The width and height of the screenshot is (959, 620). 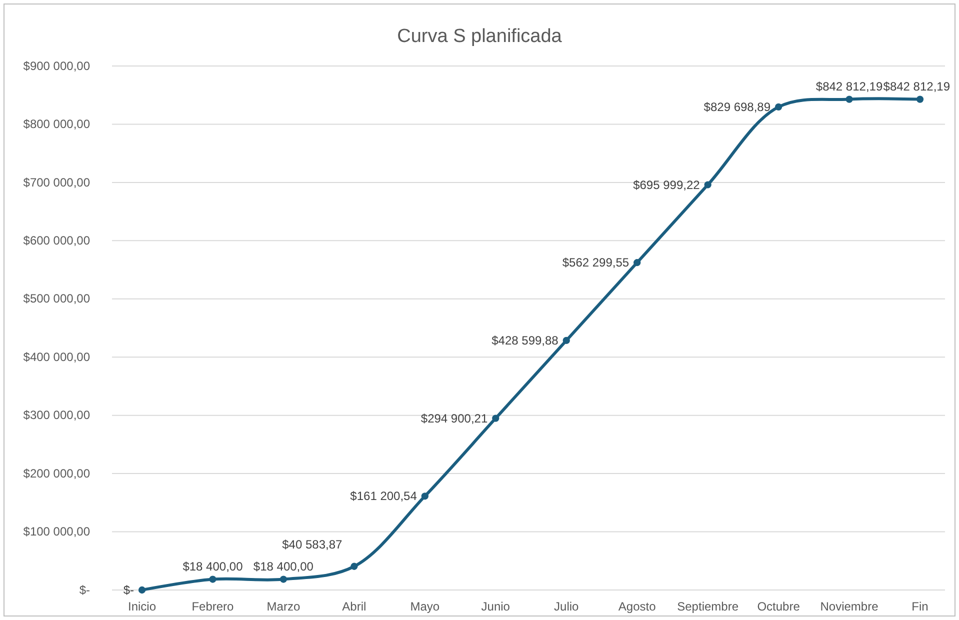 I want to click on x-tick-label: Fin, so click(x=920, y=607).